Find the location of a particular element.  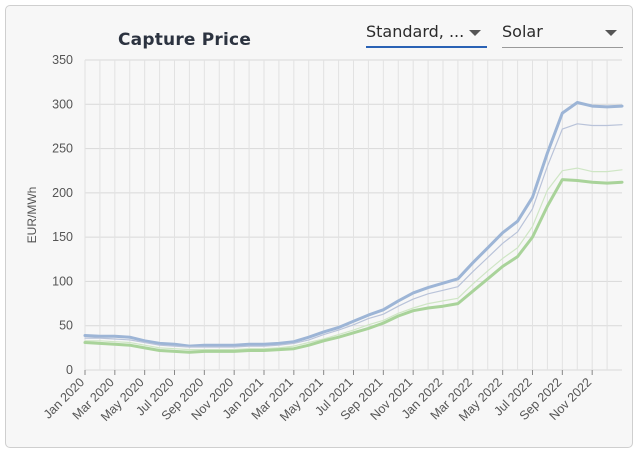

y-tick-label: 0 is located at coordinates (69, 370).